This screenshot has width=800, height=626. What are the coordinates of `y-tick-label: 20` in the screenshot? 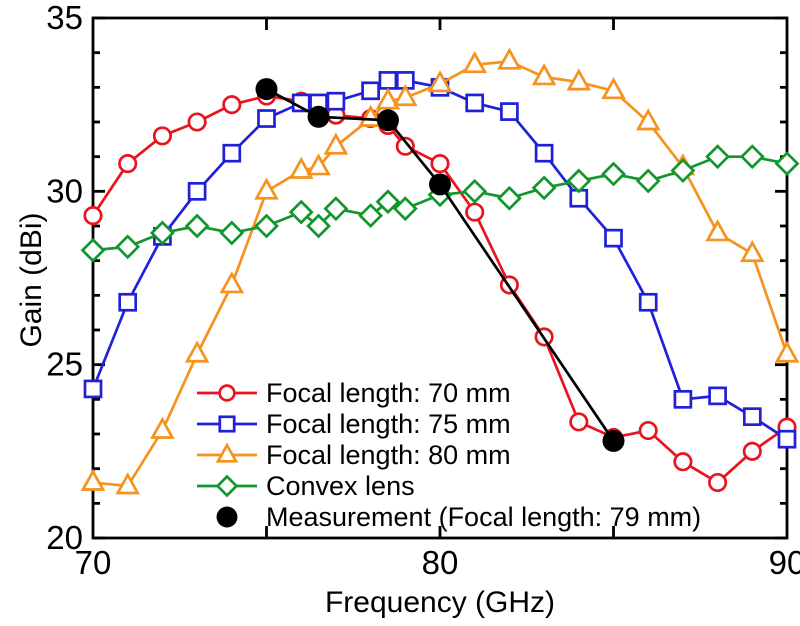 It's located at (64, 537).